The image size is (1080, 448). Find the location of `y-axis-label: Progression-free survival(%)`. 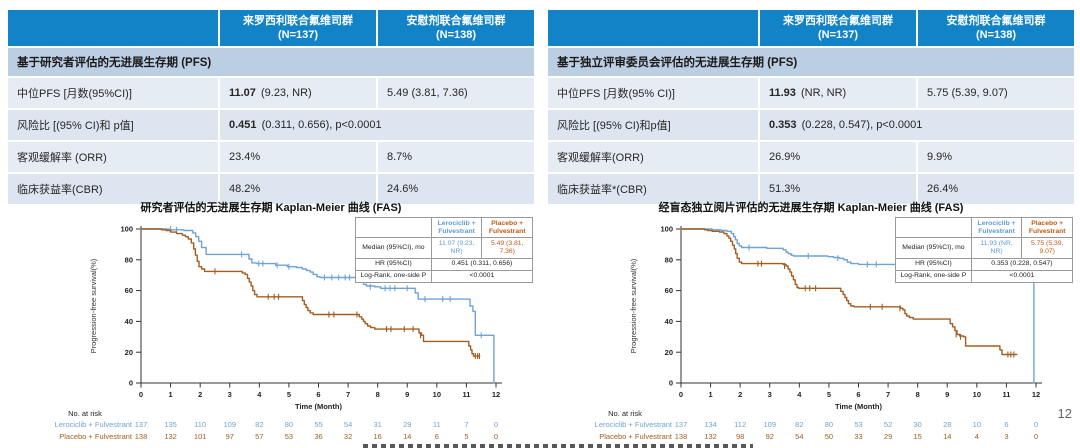

y-axis-label: Progression-free survival(%) is located at coordinates (633, 305).